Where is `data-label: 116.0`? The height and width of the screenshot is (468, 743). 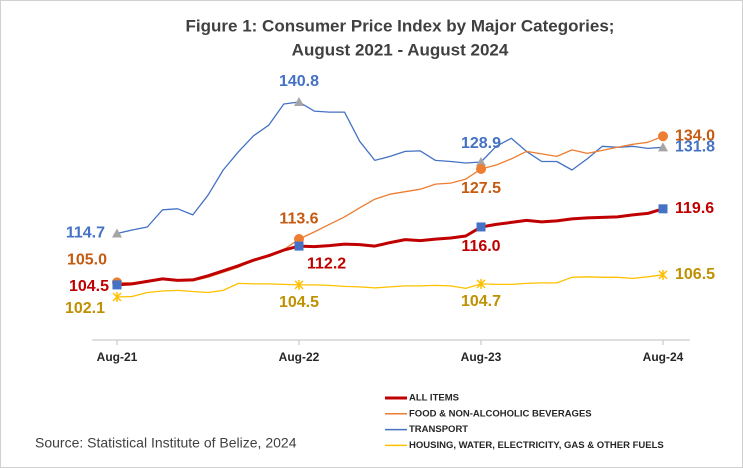
data-label: 116.0 is located at coordinates (480, 246).